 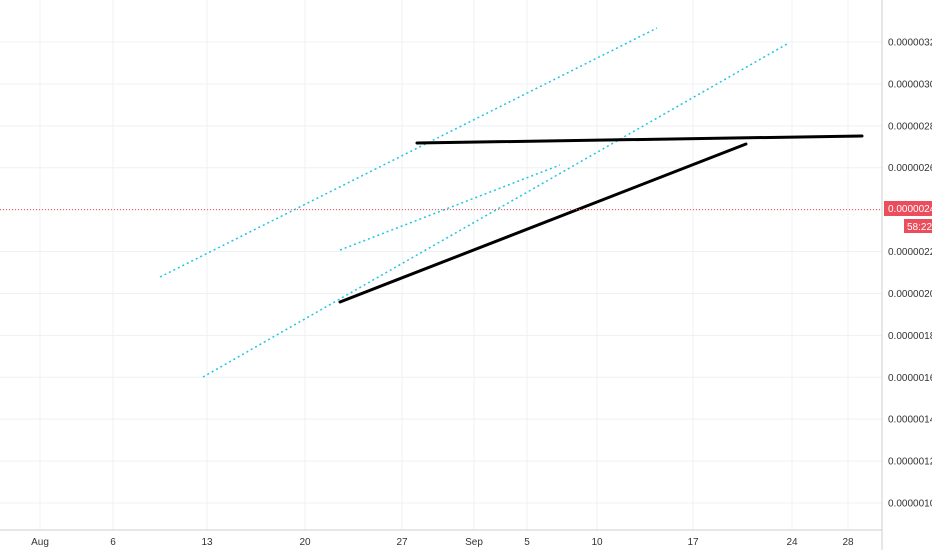 I want to click on y-tick-label: 0.00000300, so click(x=910, y=84).